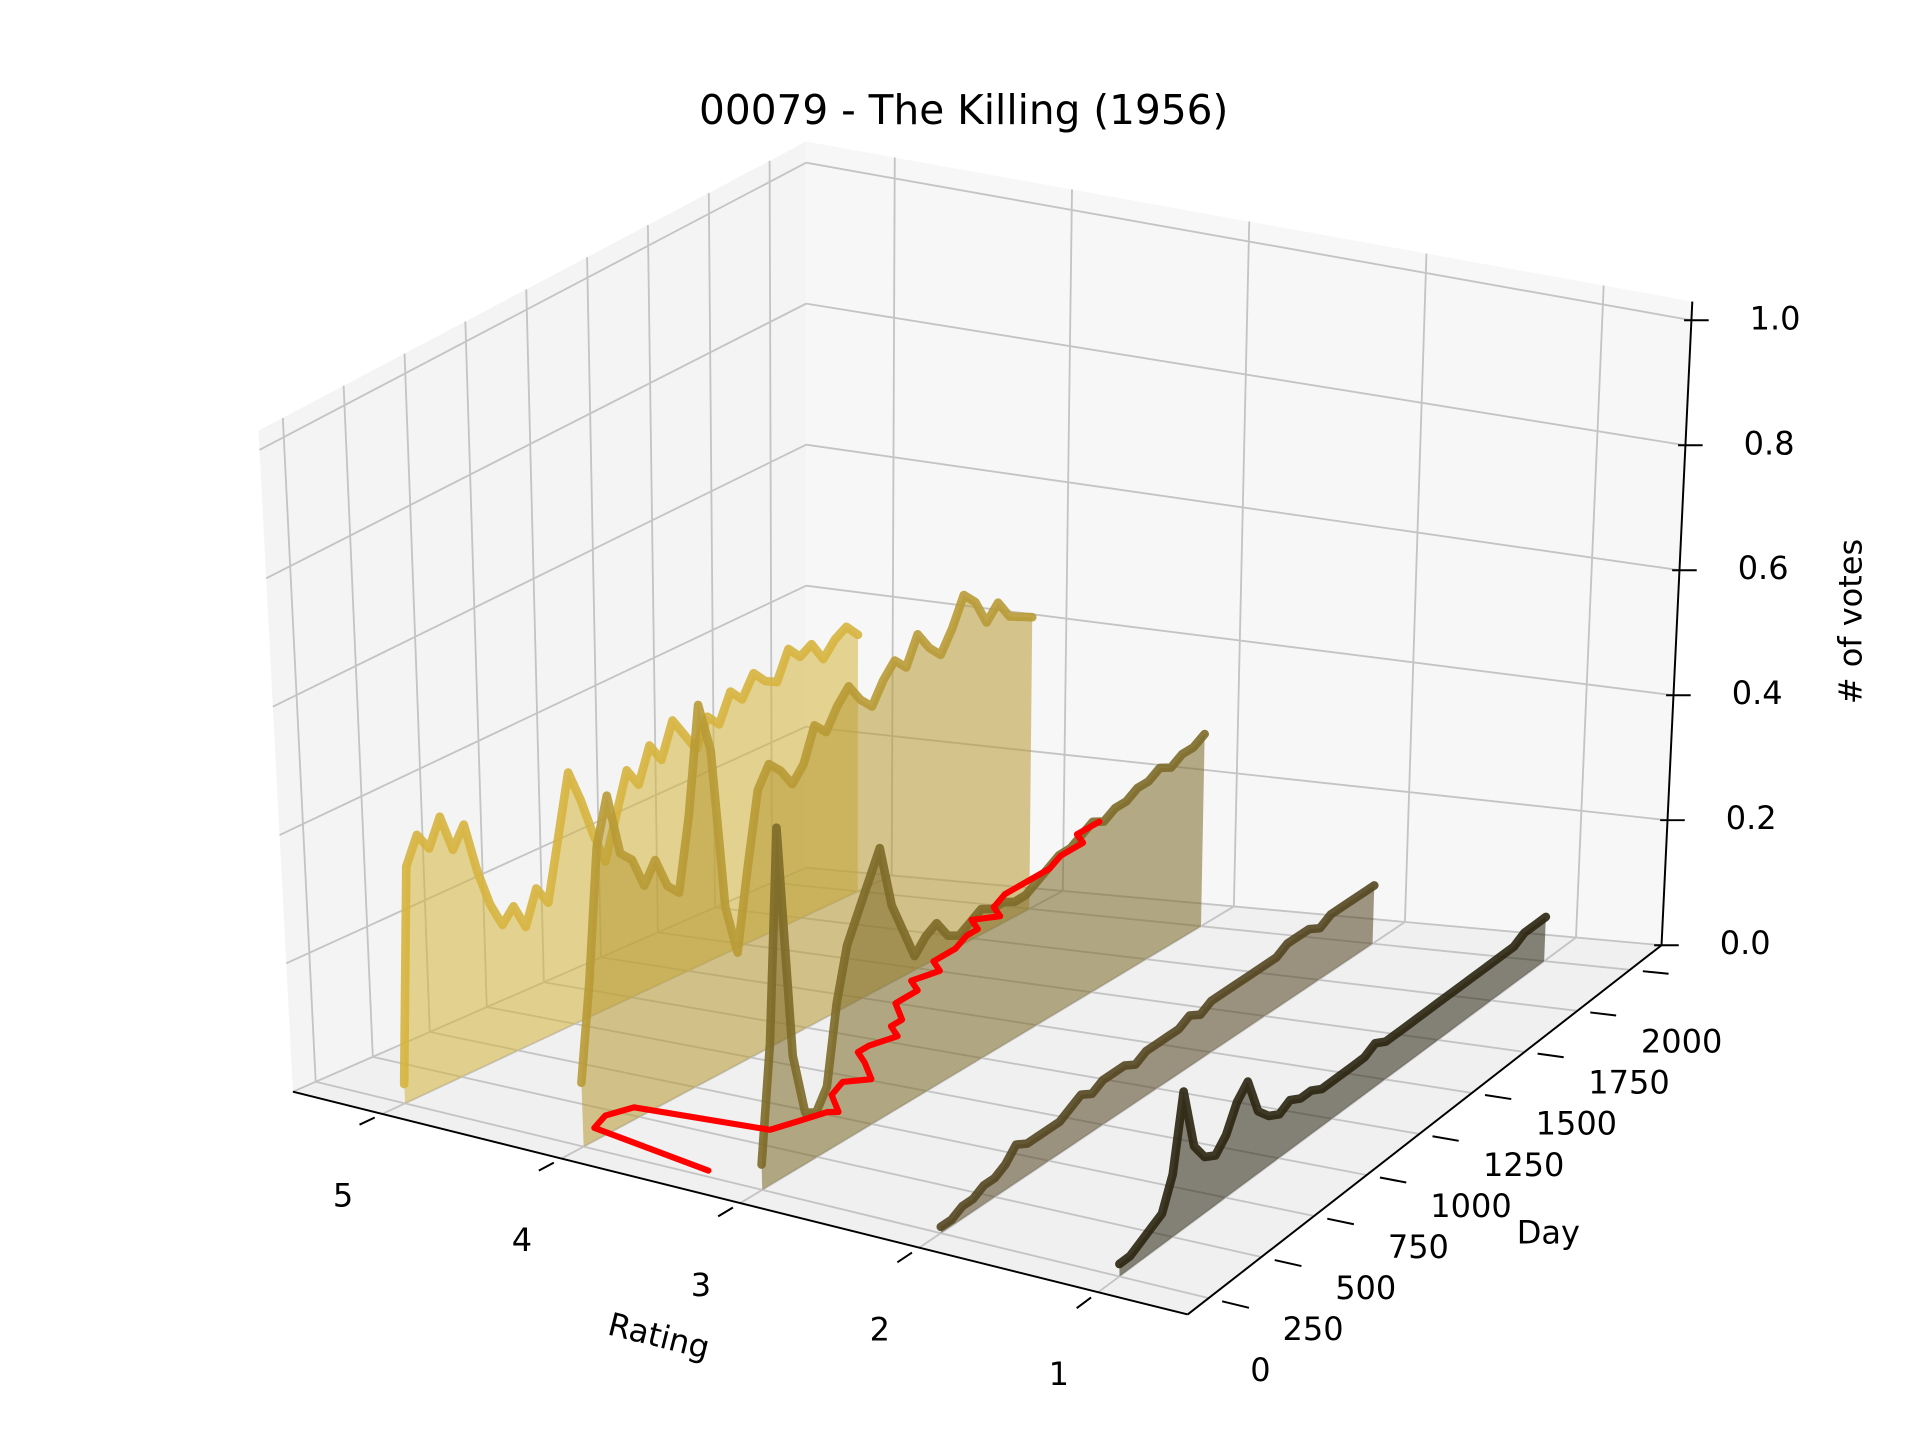 The height and width of the screenshot is (1440, 1920). I want to click on y-tick-label: 1000, so click(1470, 1206).